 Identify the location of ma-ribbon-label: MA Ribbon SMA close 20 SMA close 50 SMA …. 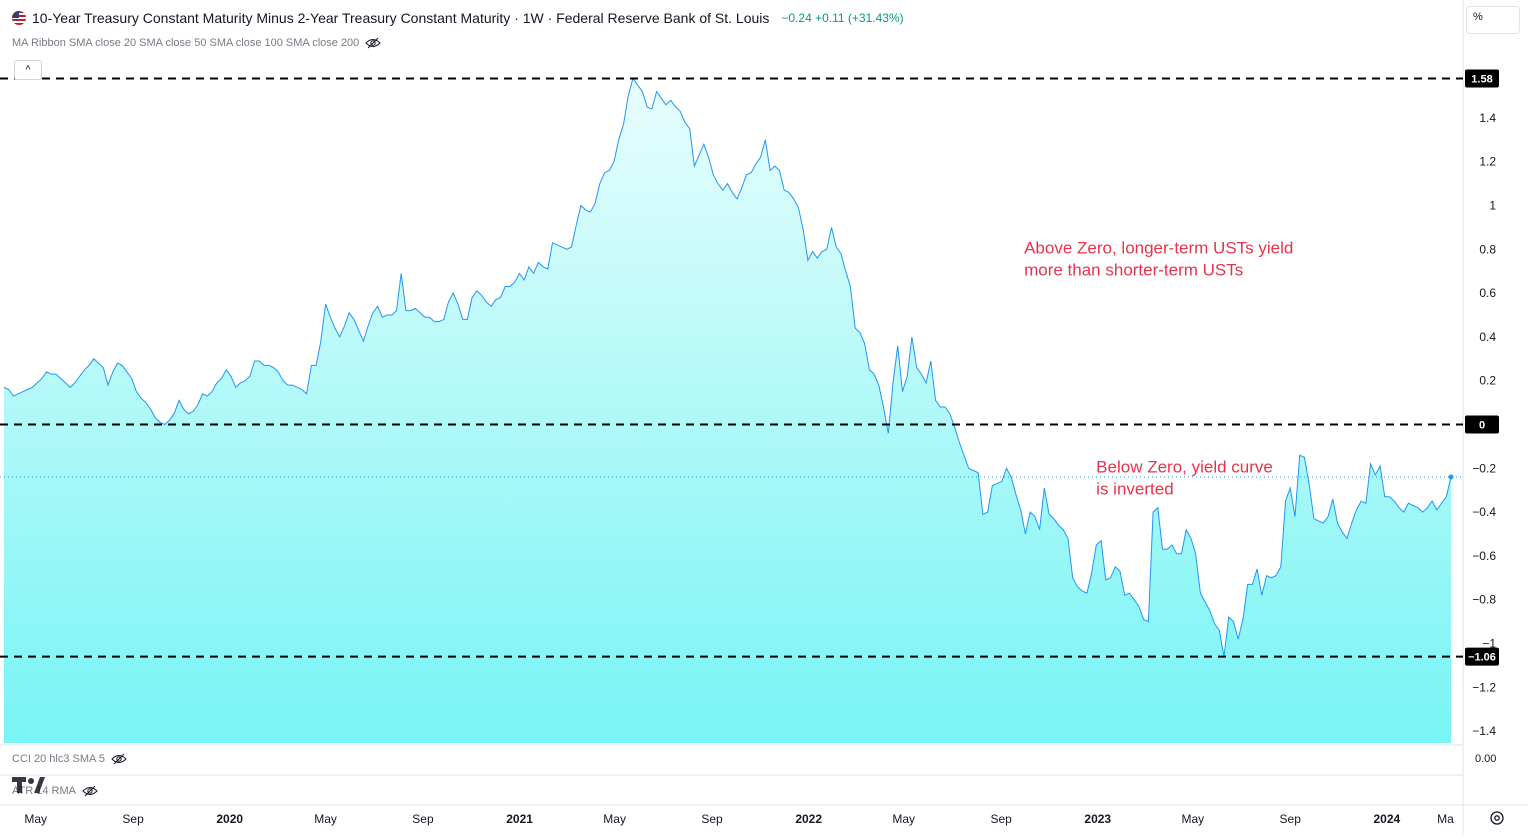
(186, 43).